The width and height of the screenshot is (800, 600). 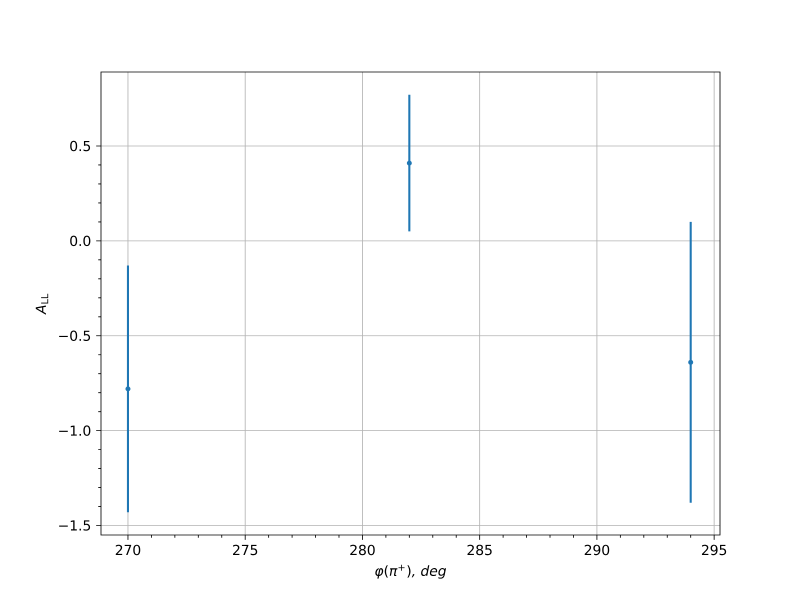 What do you see at coordinates (42, 304) in the screenshot?
I see `y-axis-title: A$_{LL}$` at bounding box center [42, 304].